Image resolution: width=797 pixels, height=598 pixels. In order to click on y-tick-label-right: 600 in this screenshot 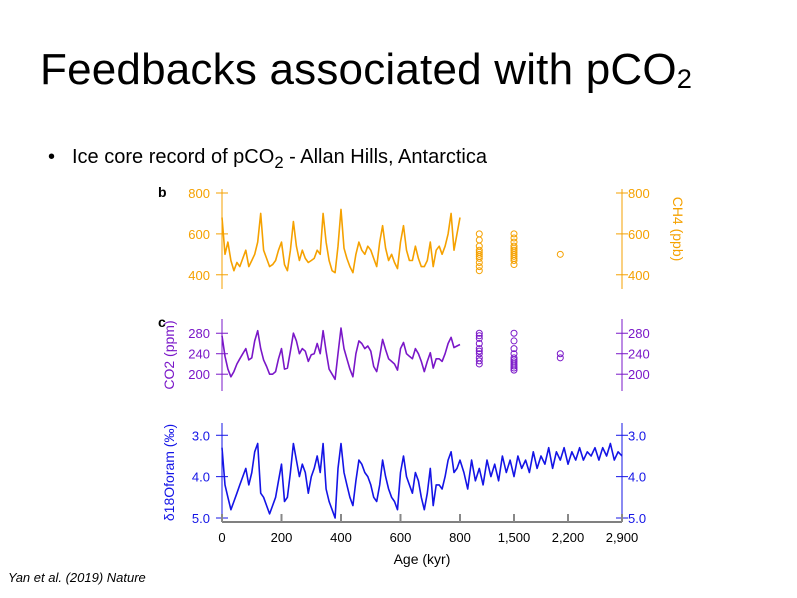, I will do `click(639, 234)`.